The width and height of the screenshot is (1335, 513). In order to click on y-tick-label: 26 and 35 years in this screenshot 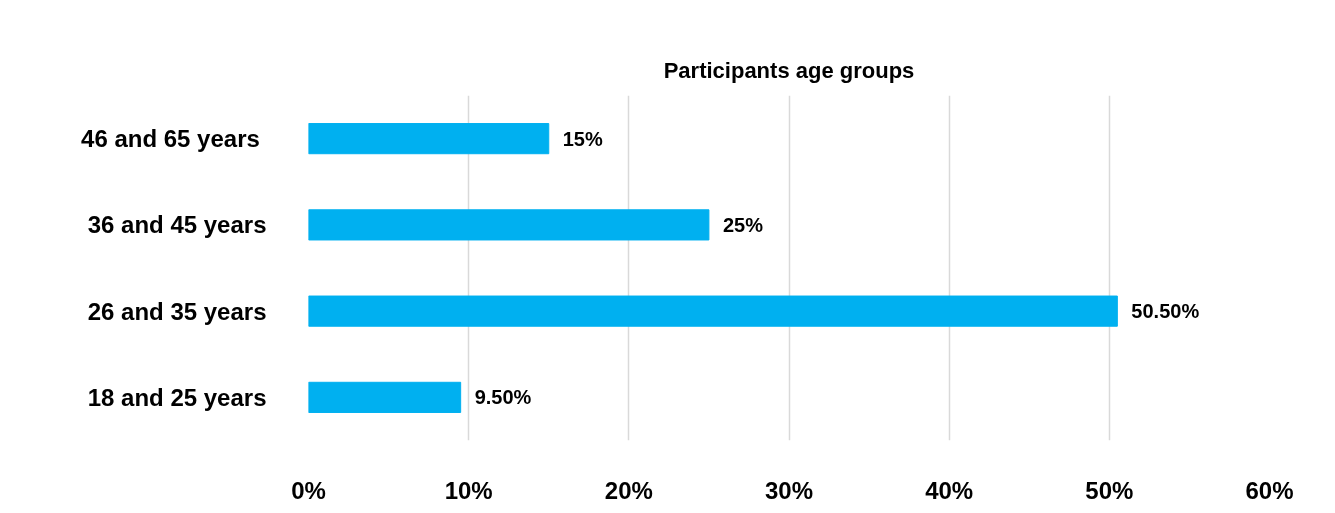, I will do `click(177, 311)`.